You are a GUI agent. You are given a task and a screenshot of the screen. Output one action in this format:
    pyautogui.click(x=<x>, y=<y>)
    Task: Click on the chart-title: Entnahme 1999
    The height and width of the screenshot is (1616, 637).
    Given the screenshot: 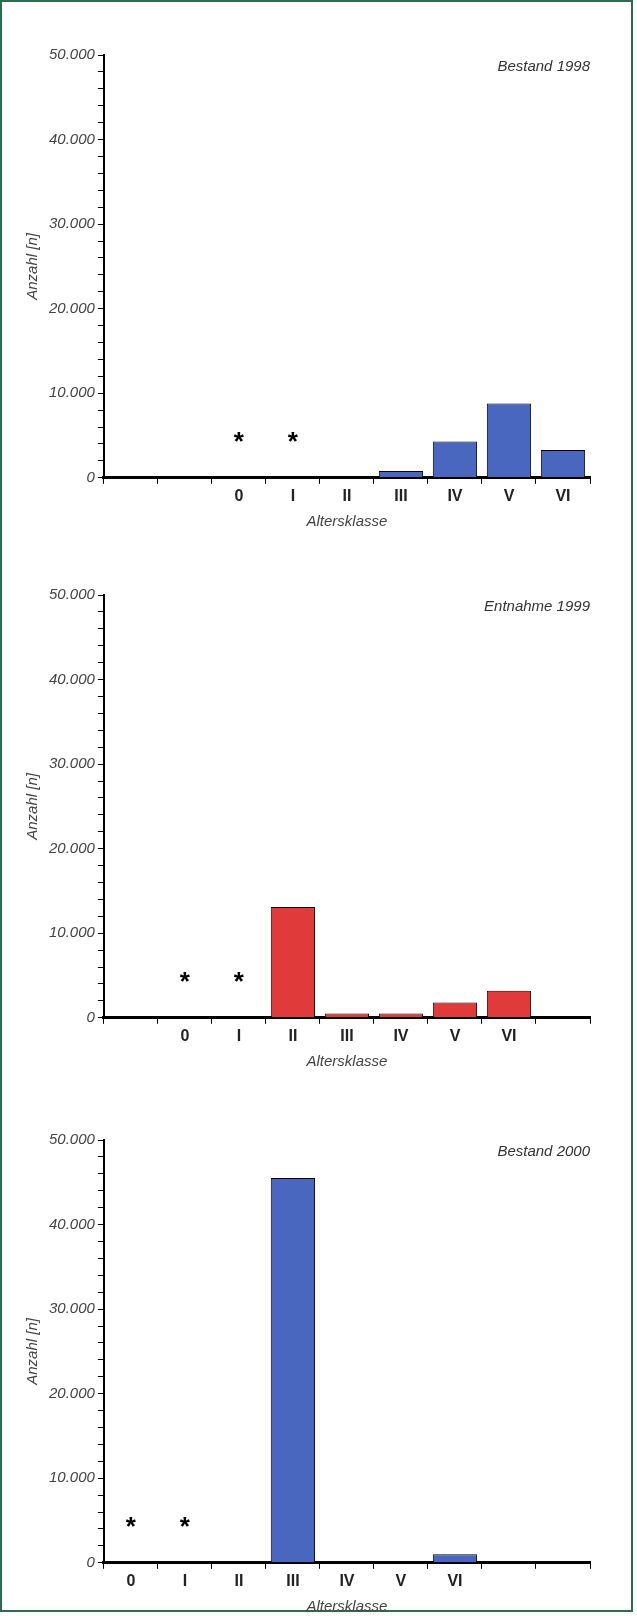 What is the action you would take?
    pyautogui.click(x=537, y=605)
    